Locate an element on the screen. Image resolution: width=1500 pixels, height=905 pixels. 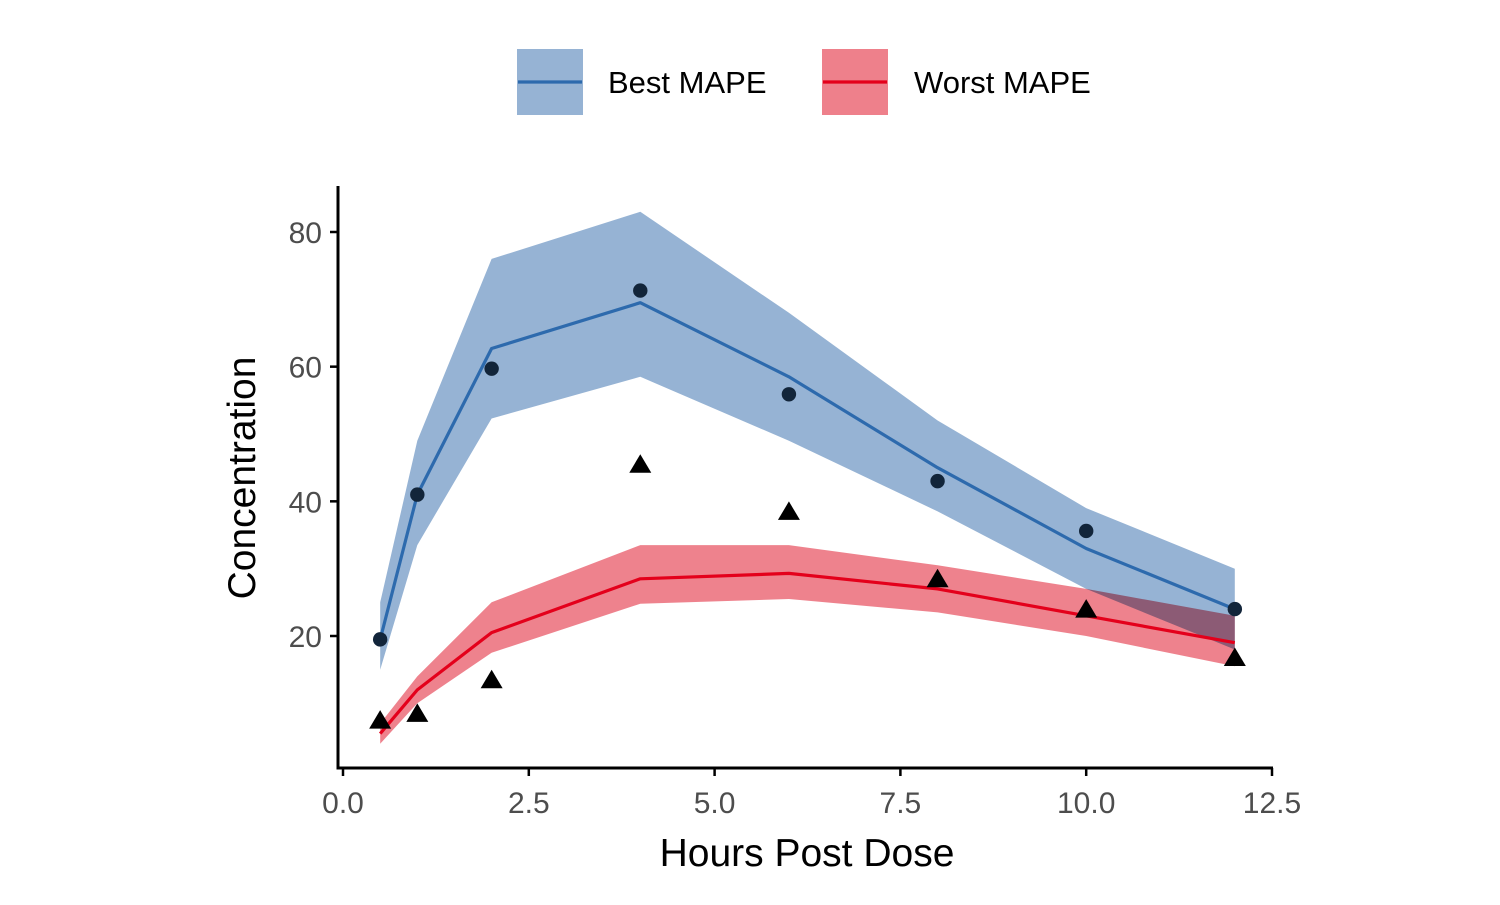
best-mape-legend-label: Best MAPE is located at coordinates (687, 82).